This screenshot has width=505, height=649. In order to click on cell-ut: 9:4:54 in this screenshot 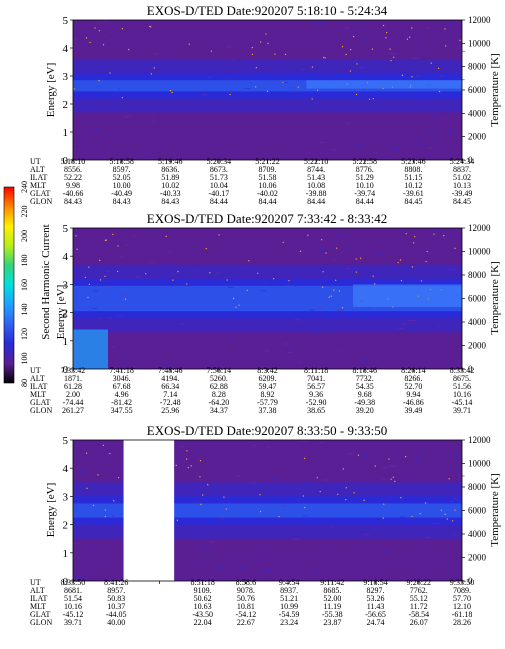, I will do `click(289, 582)`.